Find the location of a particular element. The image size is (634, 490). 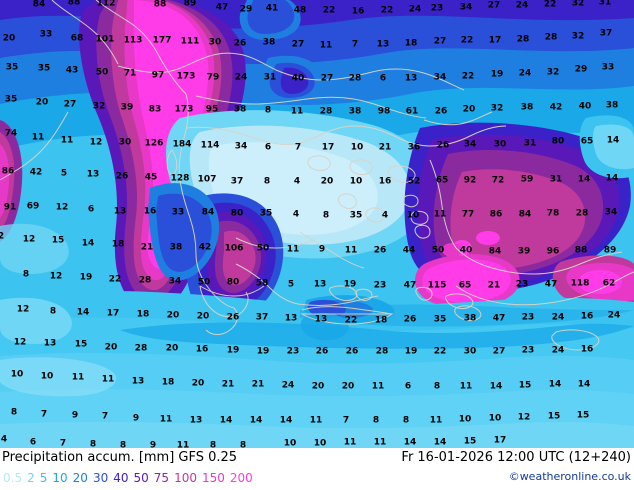

precip-value-label: 31 is located at coordinates (530, 143).